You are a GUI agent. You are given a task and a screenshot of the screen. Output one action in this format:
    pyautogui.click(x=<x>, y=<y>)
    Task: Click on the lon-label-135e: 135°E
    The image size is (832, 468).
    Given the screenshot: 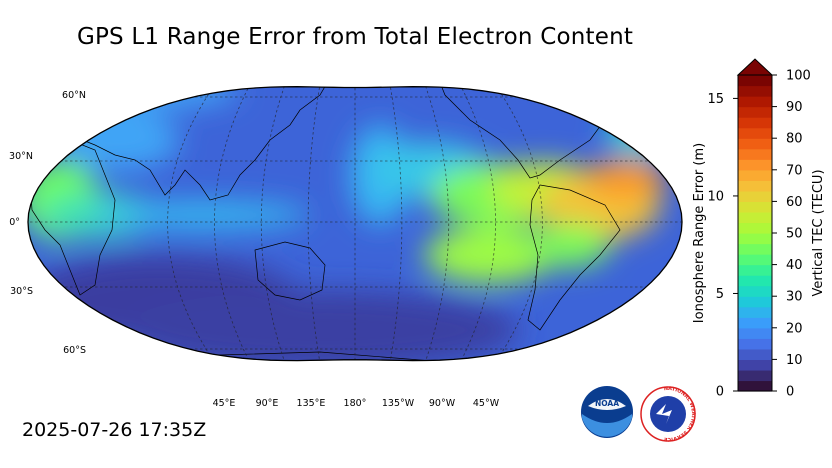 What is the action you would take?
    pyautogui.click(x=311, y=403)
    